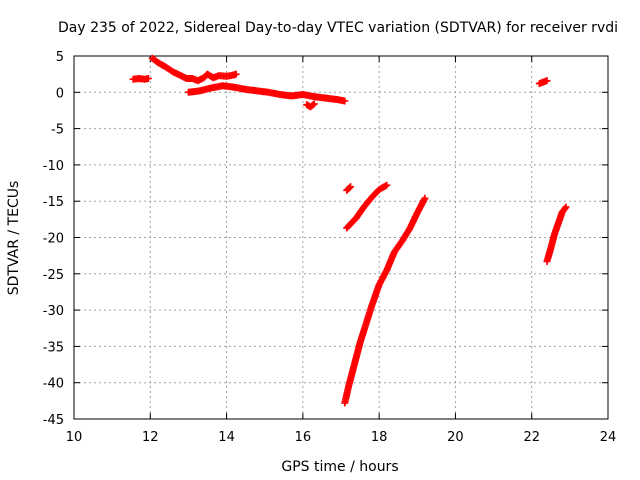 The image size is (640, 480). Describe the element at coordinates (60, 93) in the screenshot. I see `y-tick-label: 0` at that location.